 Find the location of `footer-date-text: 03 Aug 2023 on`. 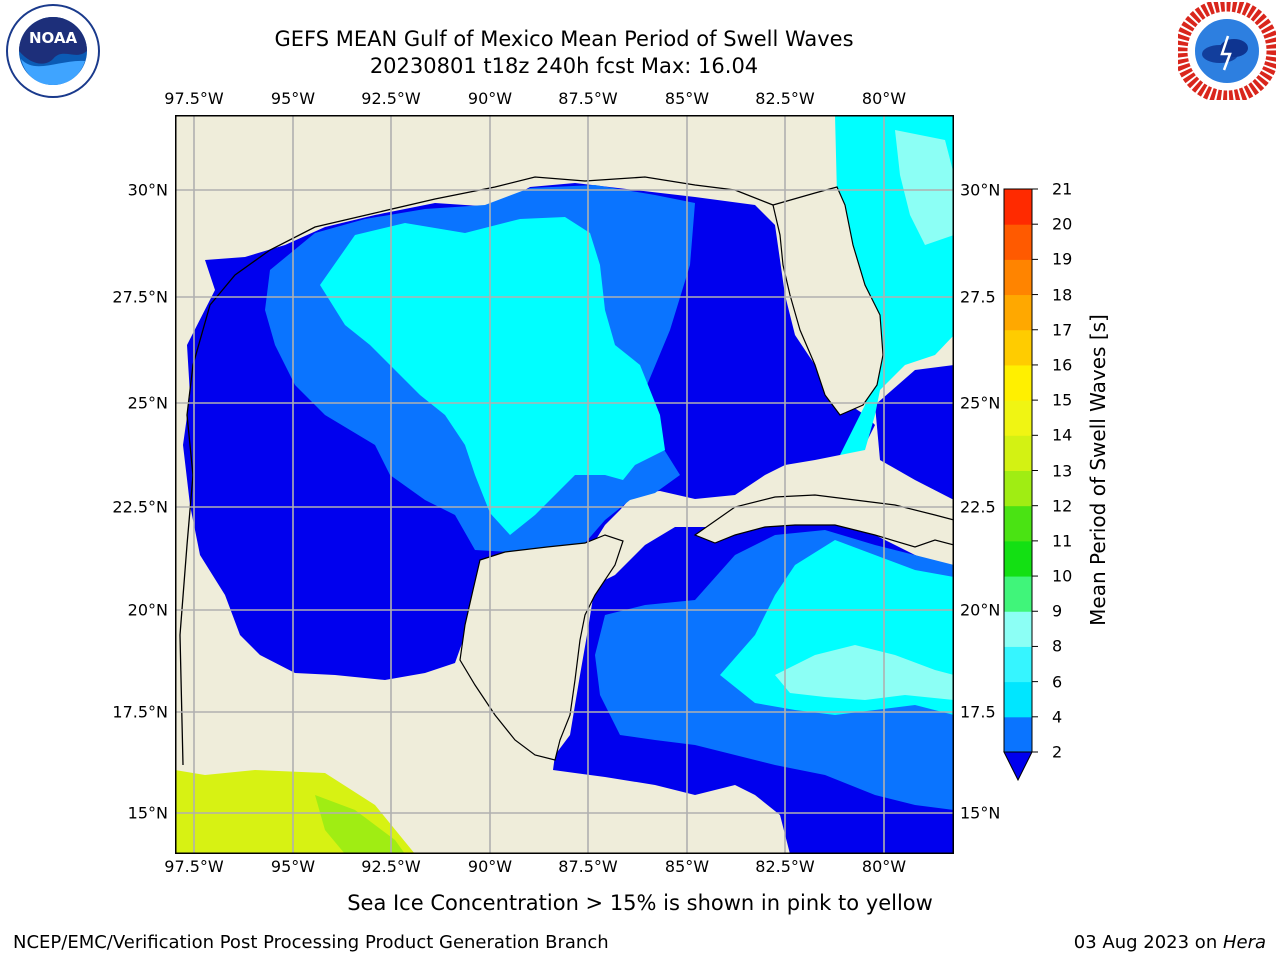

footer-date-text: 03 Aug 2023 on is located at coordinates (1148, 942).